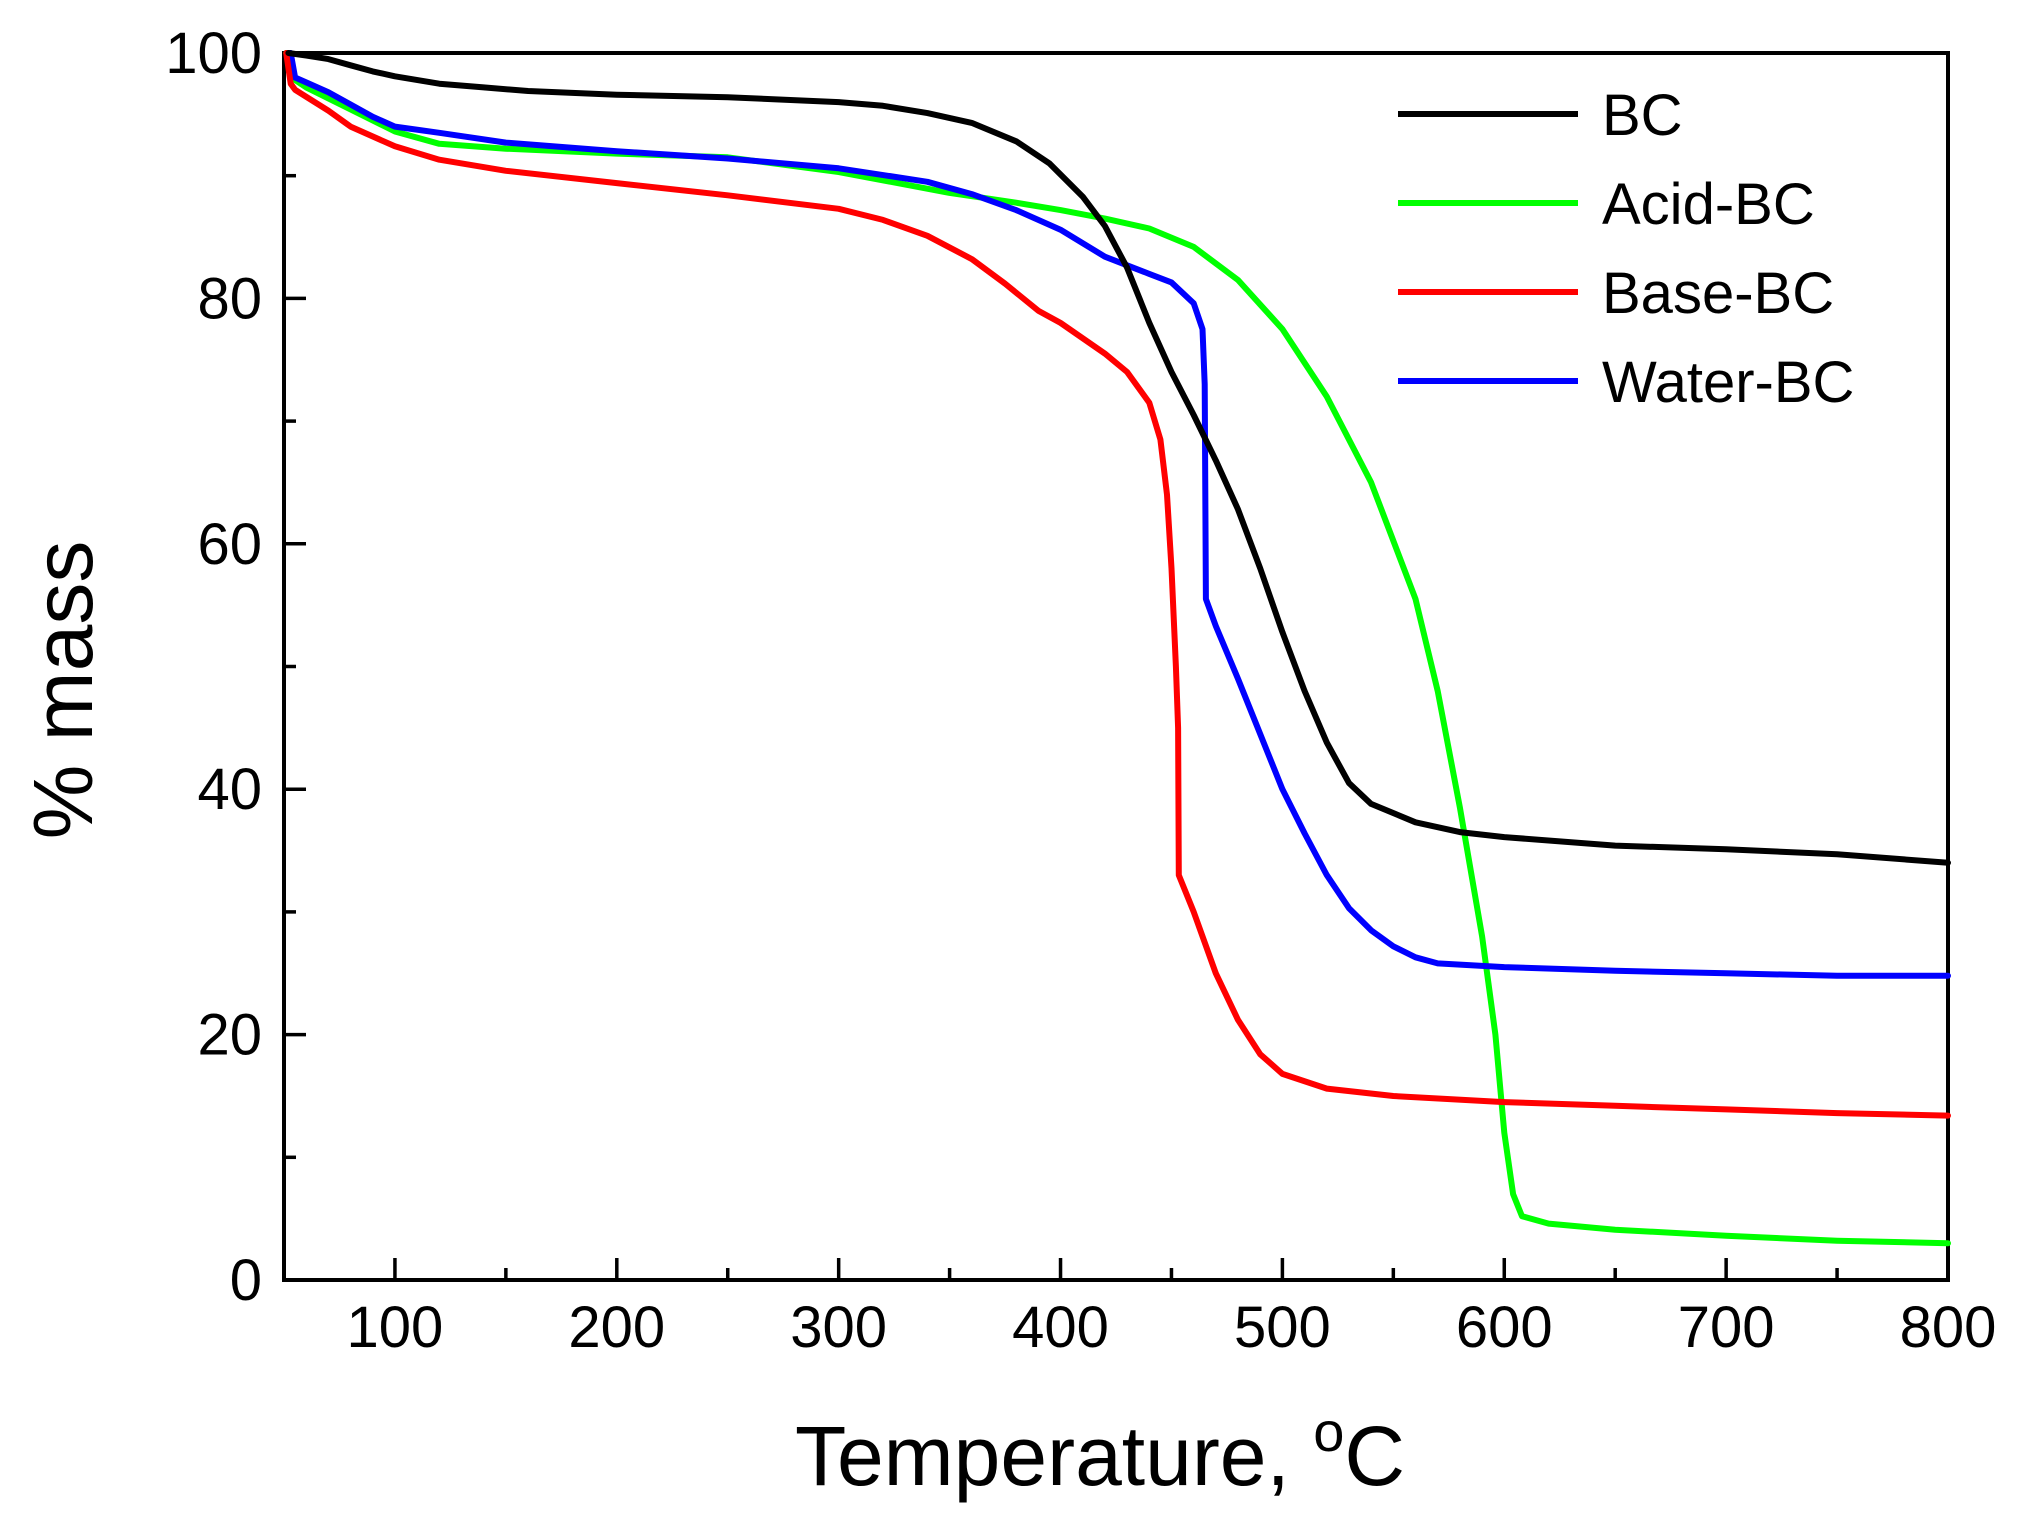  Describe the element at coordinates (229, 544) in the screenshot. I see `y-tick-label: 60` at that location.